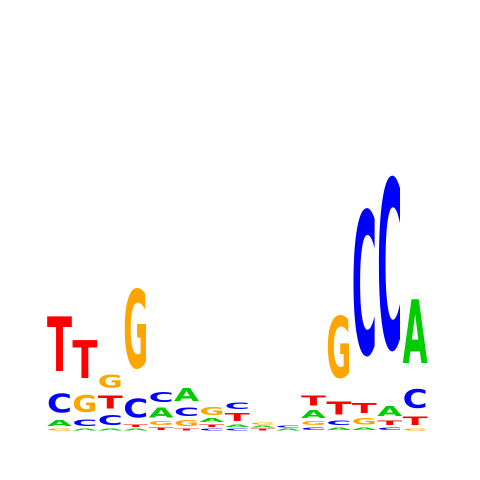 This screenshot has width=480, height=480. I want to click on logo-column-9: TAG, so click(262, 426).